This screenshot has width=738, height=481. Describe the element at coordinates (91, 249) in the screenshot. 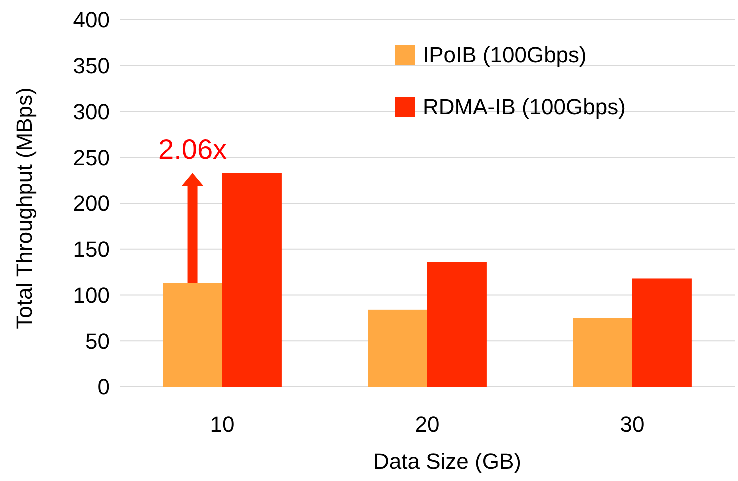

I see `y-tick-label: 150` at that location.